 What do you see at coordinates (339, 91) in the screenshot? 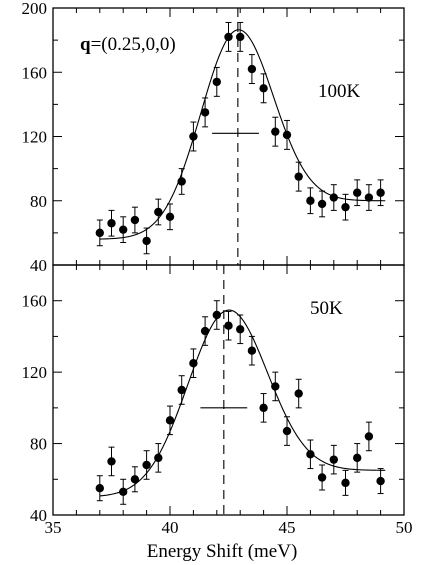
I see `panel-label-100K: 100K` at bounding box center [339, 91].